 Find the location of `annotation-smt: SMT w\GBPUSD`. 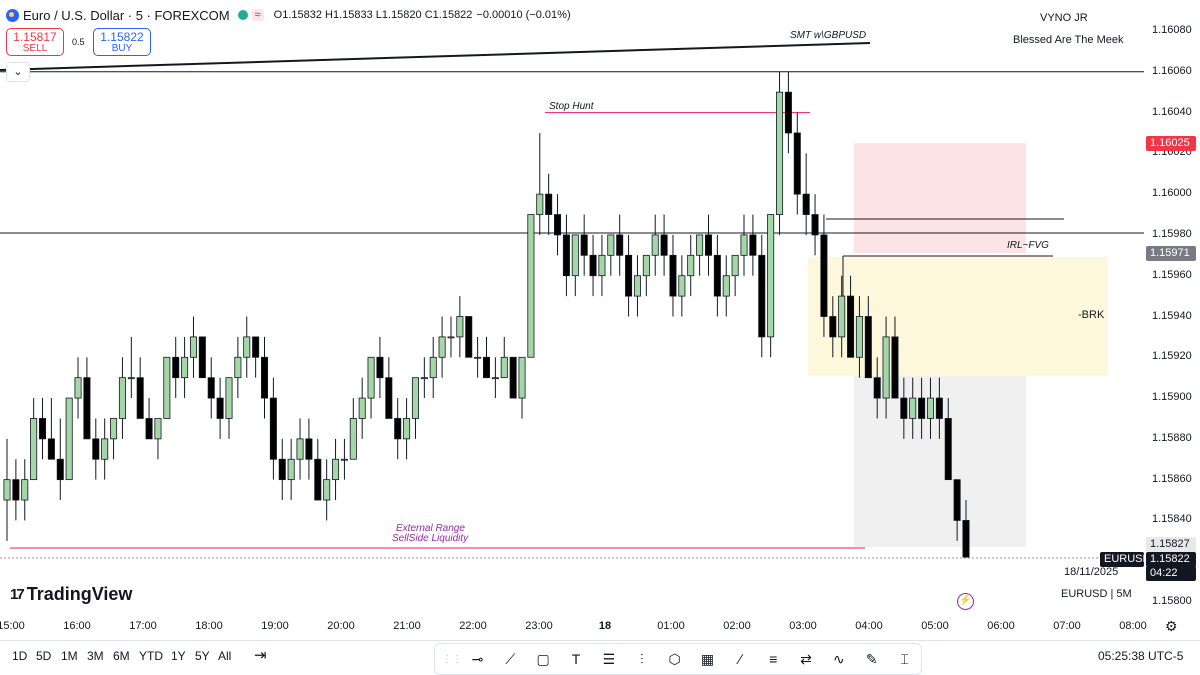

annotation-smt: SMT w\GBPUSD is located at coordinates (828, 35).